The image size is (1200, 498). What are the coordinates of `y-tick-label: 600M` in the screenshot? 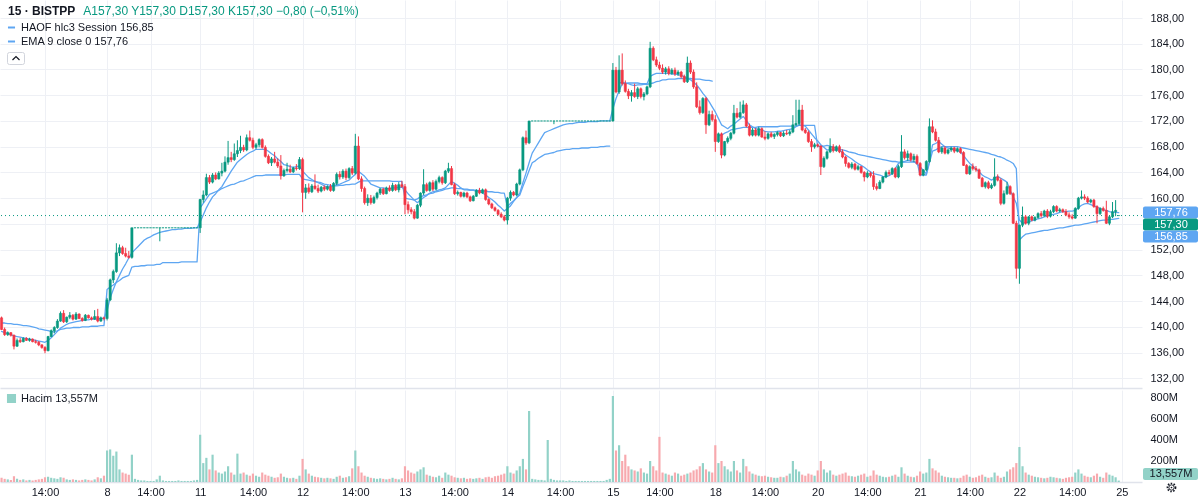 It's located at (1164, 418).